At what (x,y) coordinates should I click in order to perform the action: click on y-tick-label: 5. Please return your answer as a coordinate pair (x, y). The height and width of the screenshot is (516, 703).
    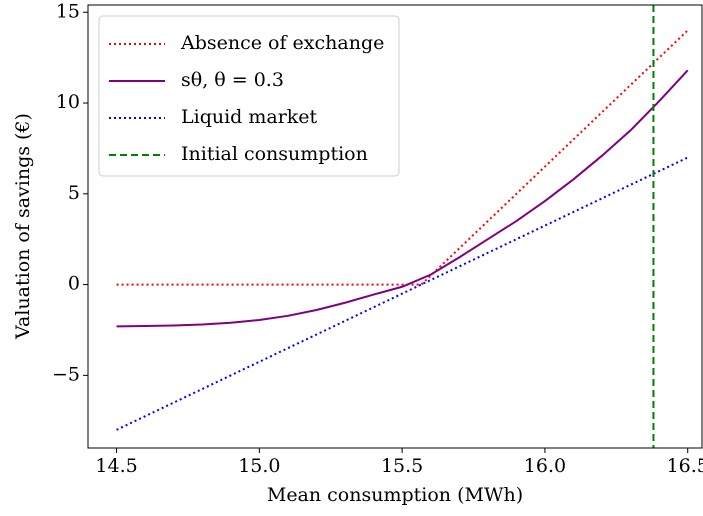
    Looking at the image, I should click on (74, 193).